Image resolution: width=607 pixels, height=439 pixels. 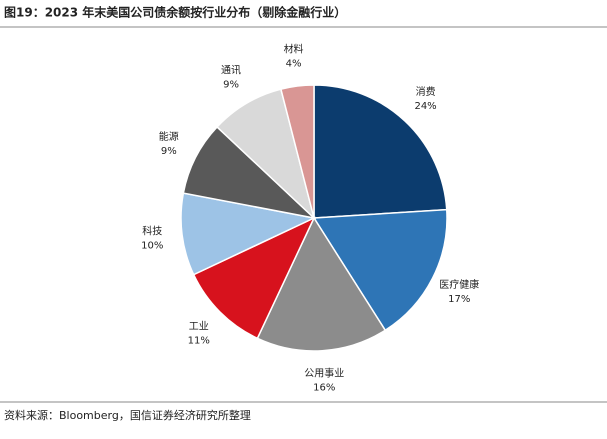 What do you see at coordinates (127, 415) in the screenshot?
I see `source-note: 资料来源：Bloomberg，国信证券经济研究所整理` at bounding box center [127, 415].